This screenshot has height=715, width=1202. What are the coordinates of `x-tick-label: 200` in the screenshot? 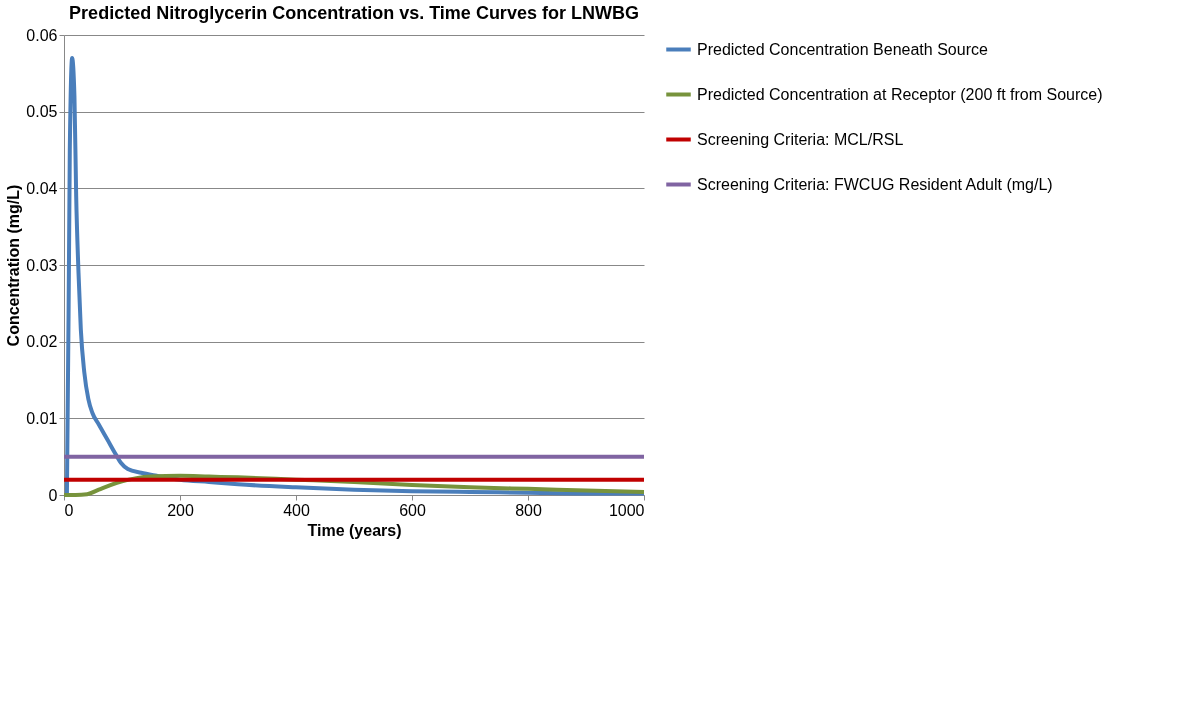 It's located at (180, 510).